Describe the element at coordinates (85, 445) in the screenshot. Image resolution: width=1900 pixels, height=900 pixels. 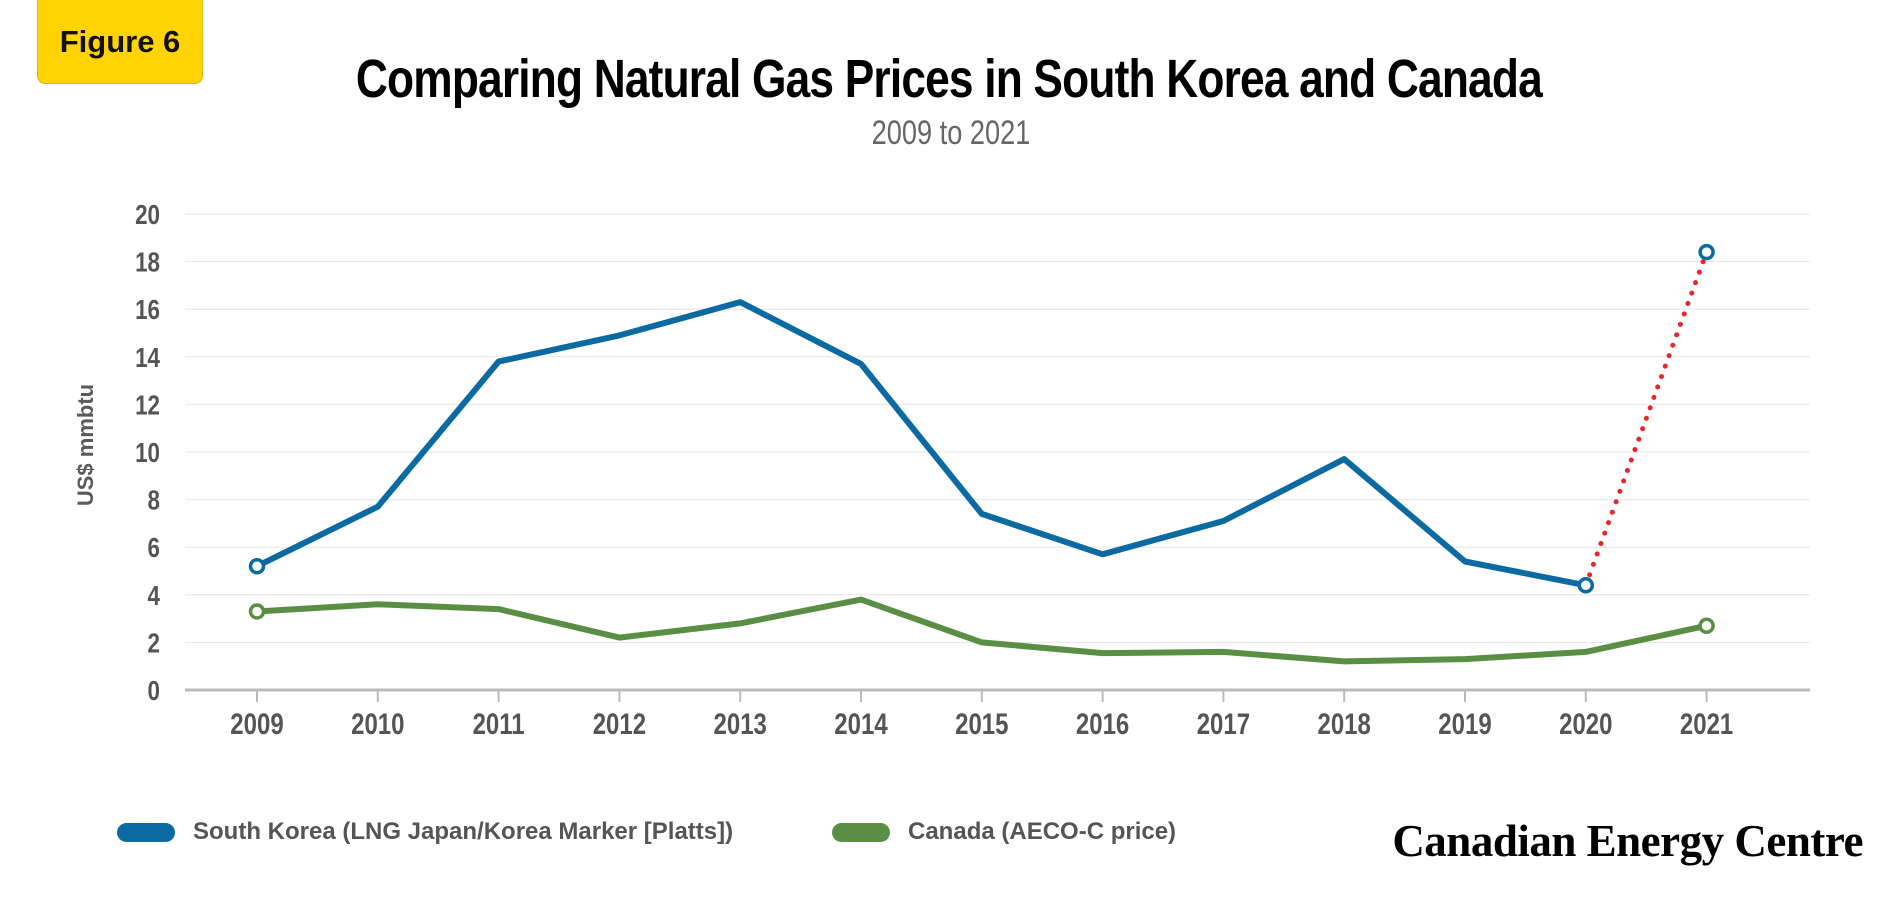
I see `y-axis-label: US$ mmbtu` at that location.